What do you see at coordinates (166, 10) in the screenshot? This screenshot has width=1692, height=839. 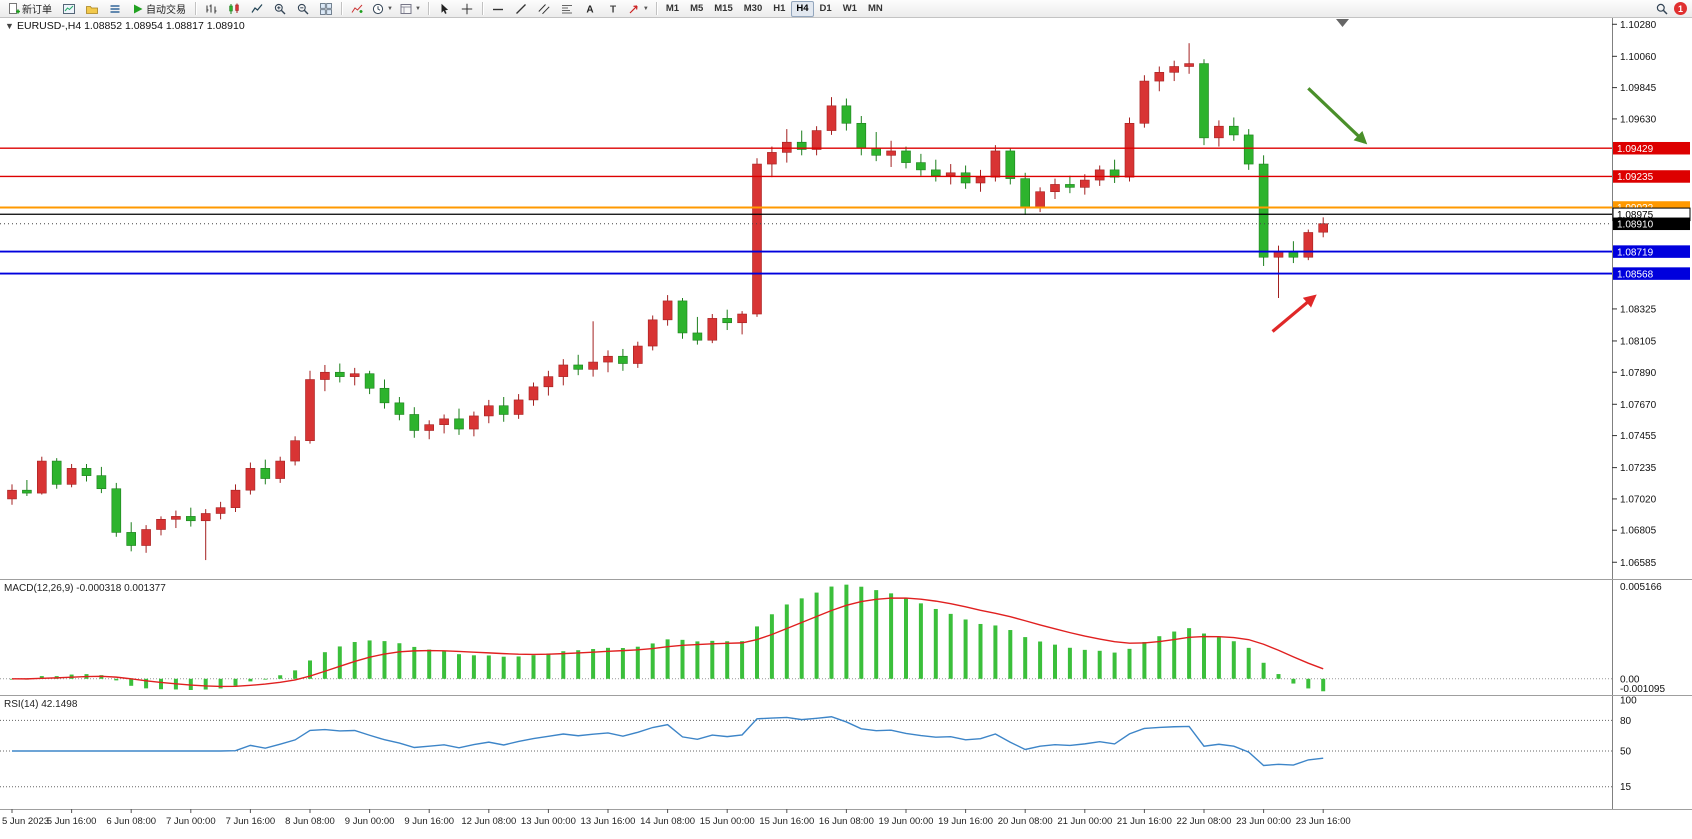 I see `auto-trading-label: 自动交易` at bounding box center [166, 10].